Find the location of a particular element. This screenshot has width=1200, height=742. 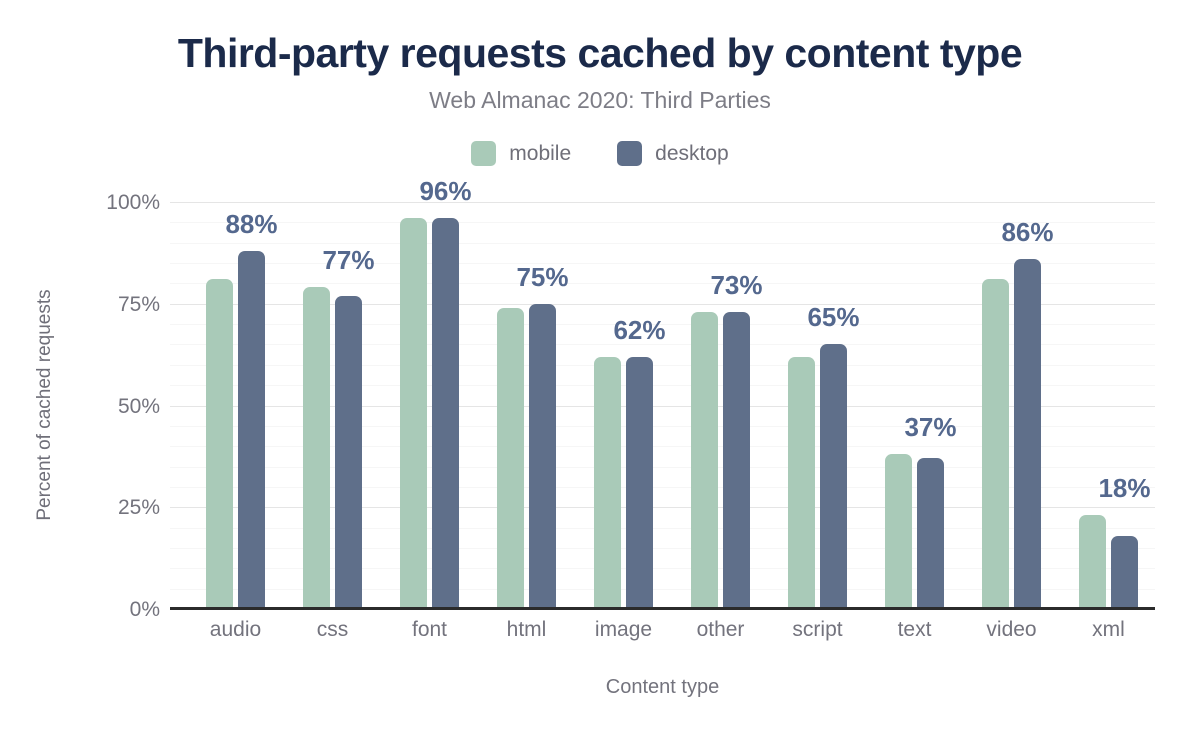

bar-mobile-text is located at coordinates (898, 531).